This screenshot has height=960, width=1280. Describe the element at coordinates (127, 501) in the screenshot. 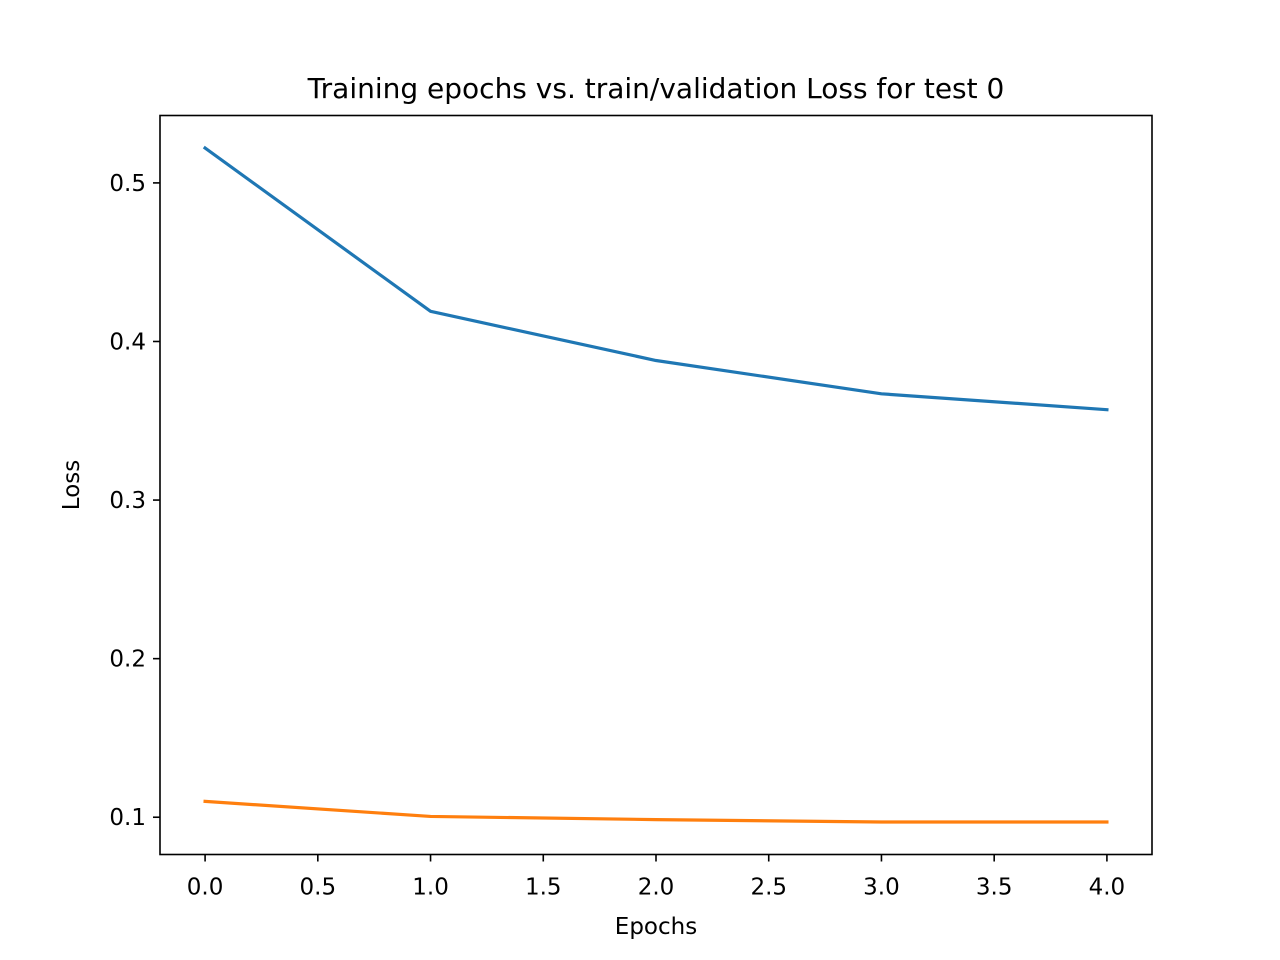

I see `y-tick-label: 0.3` at that location.